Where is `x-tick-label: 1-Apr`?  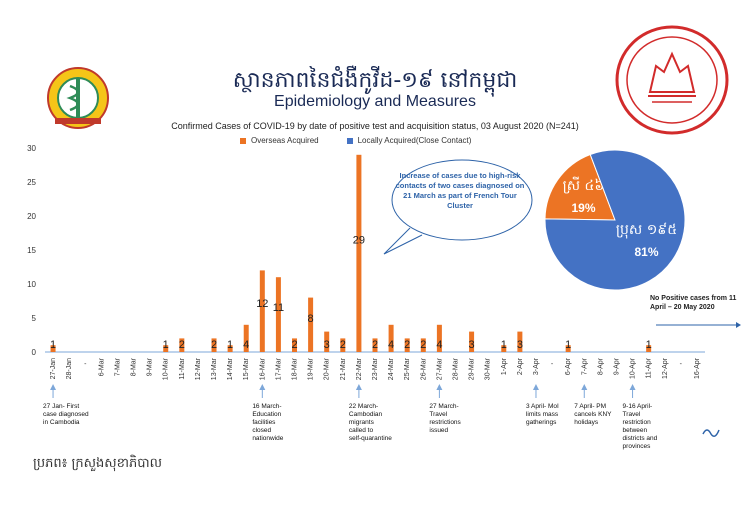
x-tick-label: 1-Apr is located at coordinates (504, 366).